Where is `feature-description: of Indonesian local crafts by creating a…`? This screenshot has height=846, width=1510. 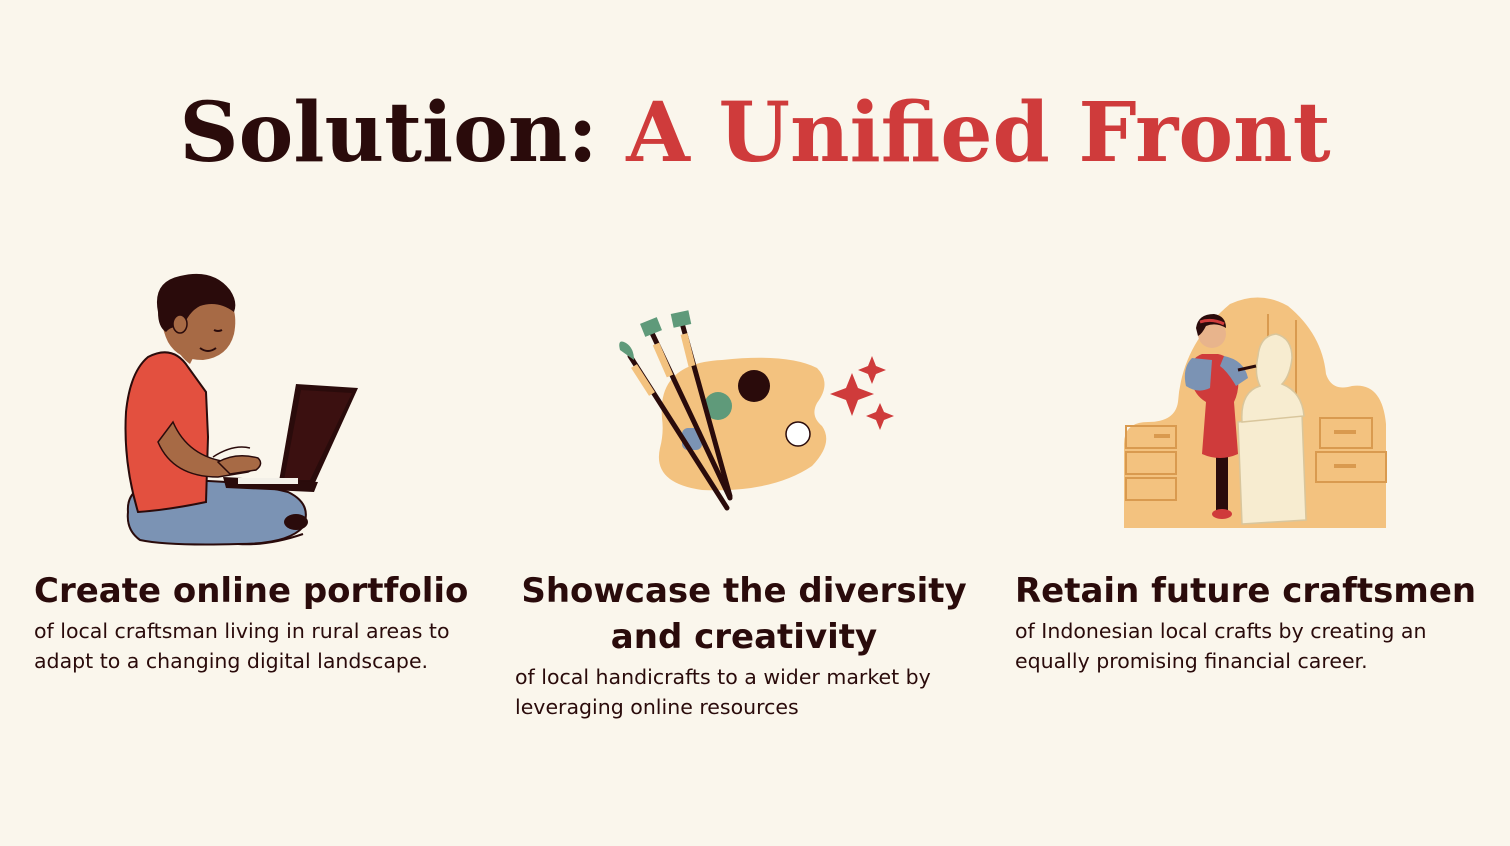 feature-description: of Indonesian local crafts by creating a… is located at coordinates (1250, 646).